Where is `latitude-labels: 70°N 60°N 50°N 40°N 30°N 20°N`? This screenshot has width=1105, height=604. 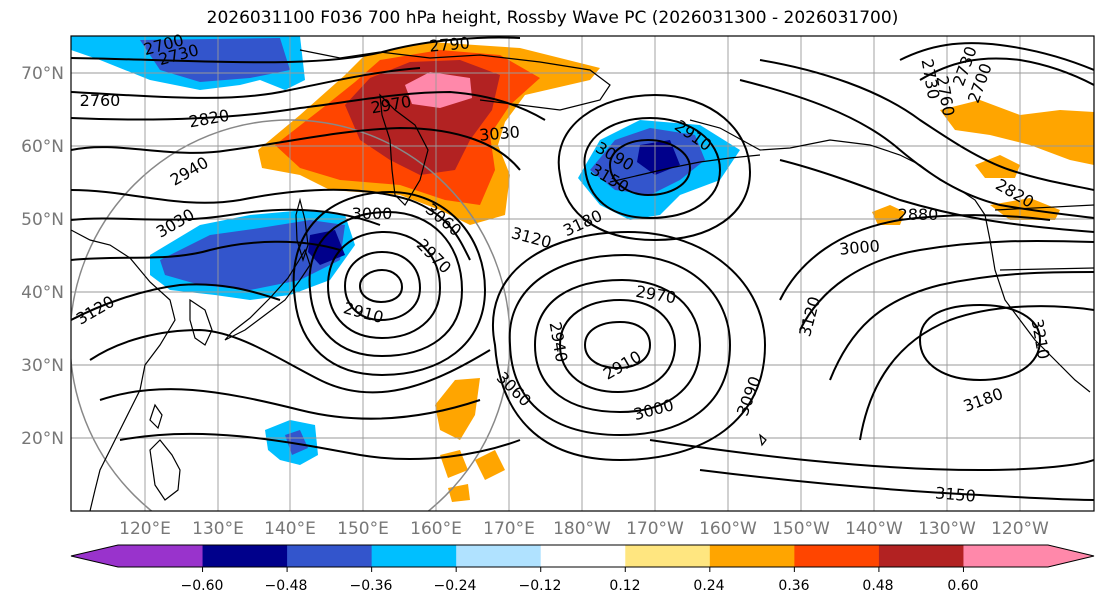
latitude-labels: 70°N 60°N 50°N 40°N 30°N 20°N is located at coordinates (42, 256).